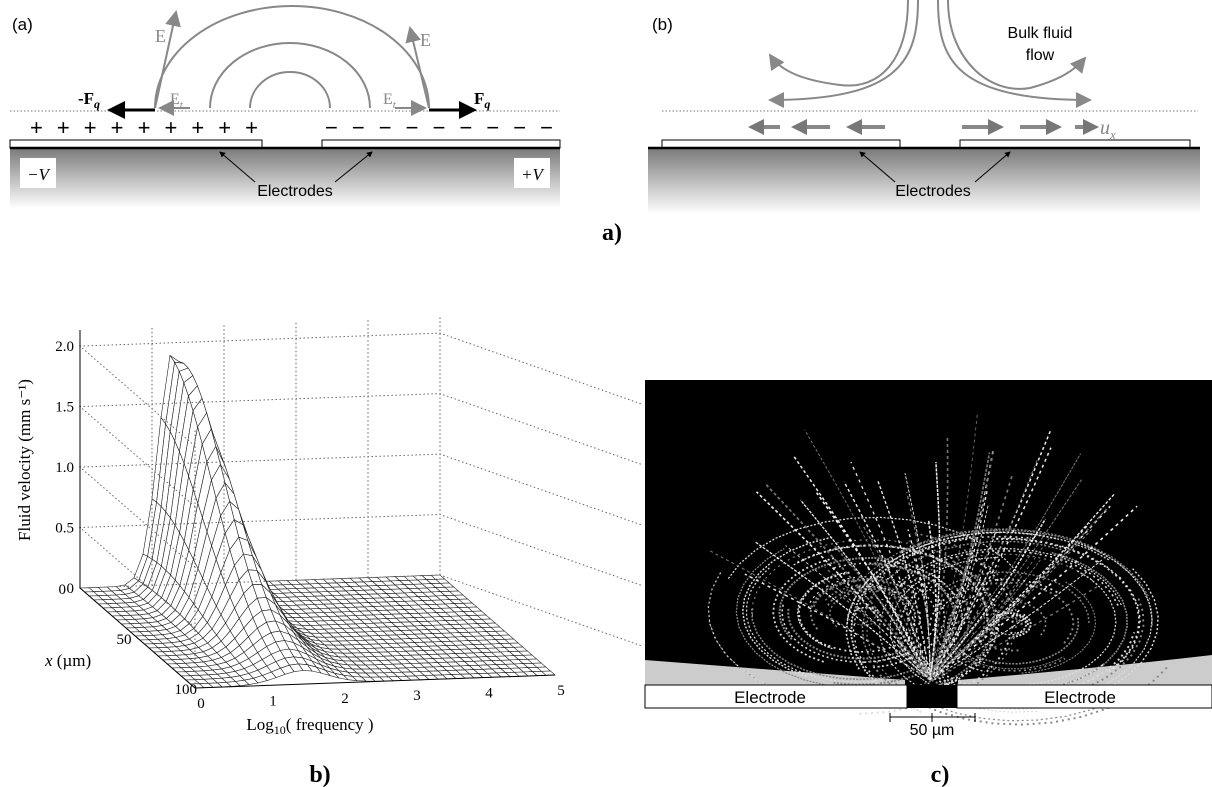 The image size is (1212, 787). I want to click on x-tick-label: 0, so click(201, 704).